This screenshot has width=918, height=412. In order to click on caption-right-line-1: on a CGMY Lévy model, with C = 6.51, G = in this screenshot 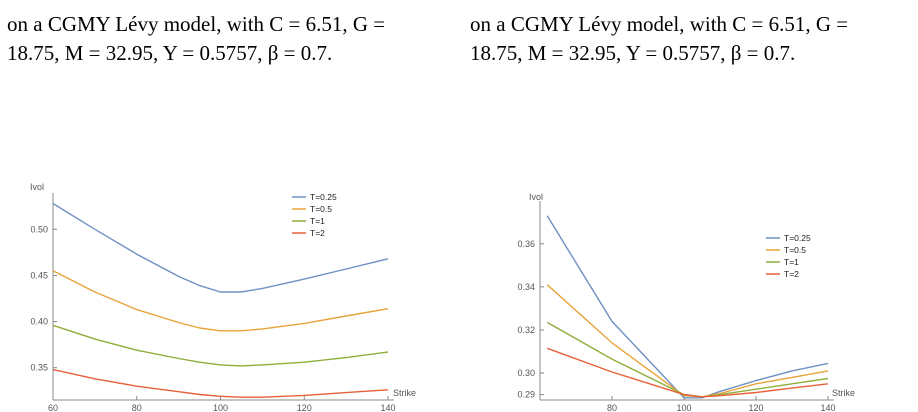, I will do `click(659, 24)`.